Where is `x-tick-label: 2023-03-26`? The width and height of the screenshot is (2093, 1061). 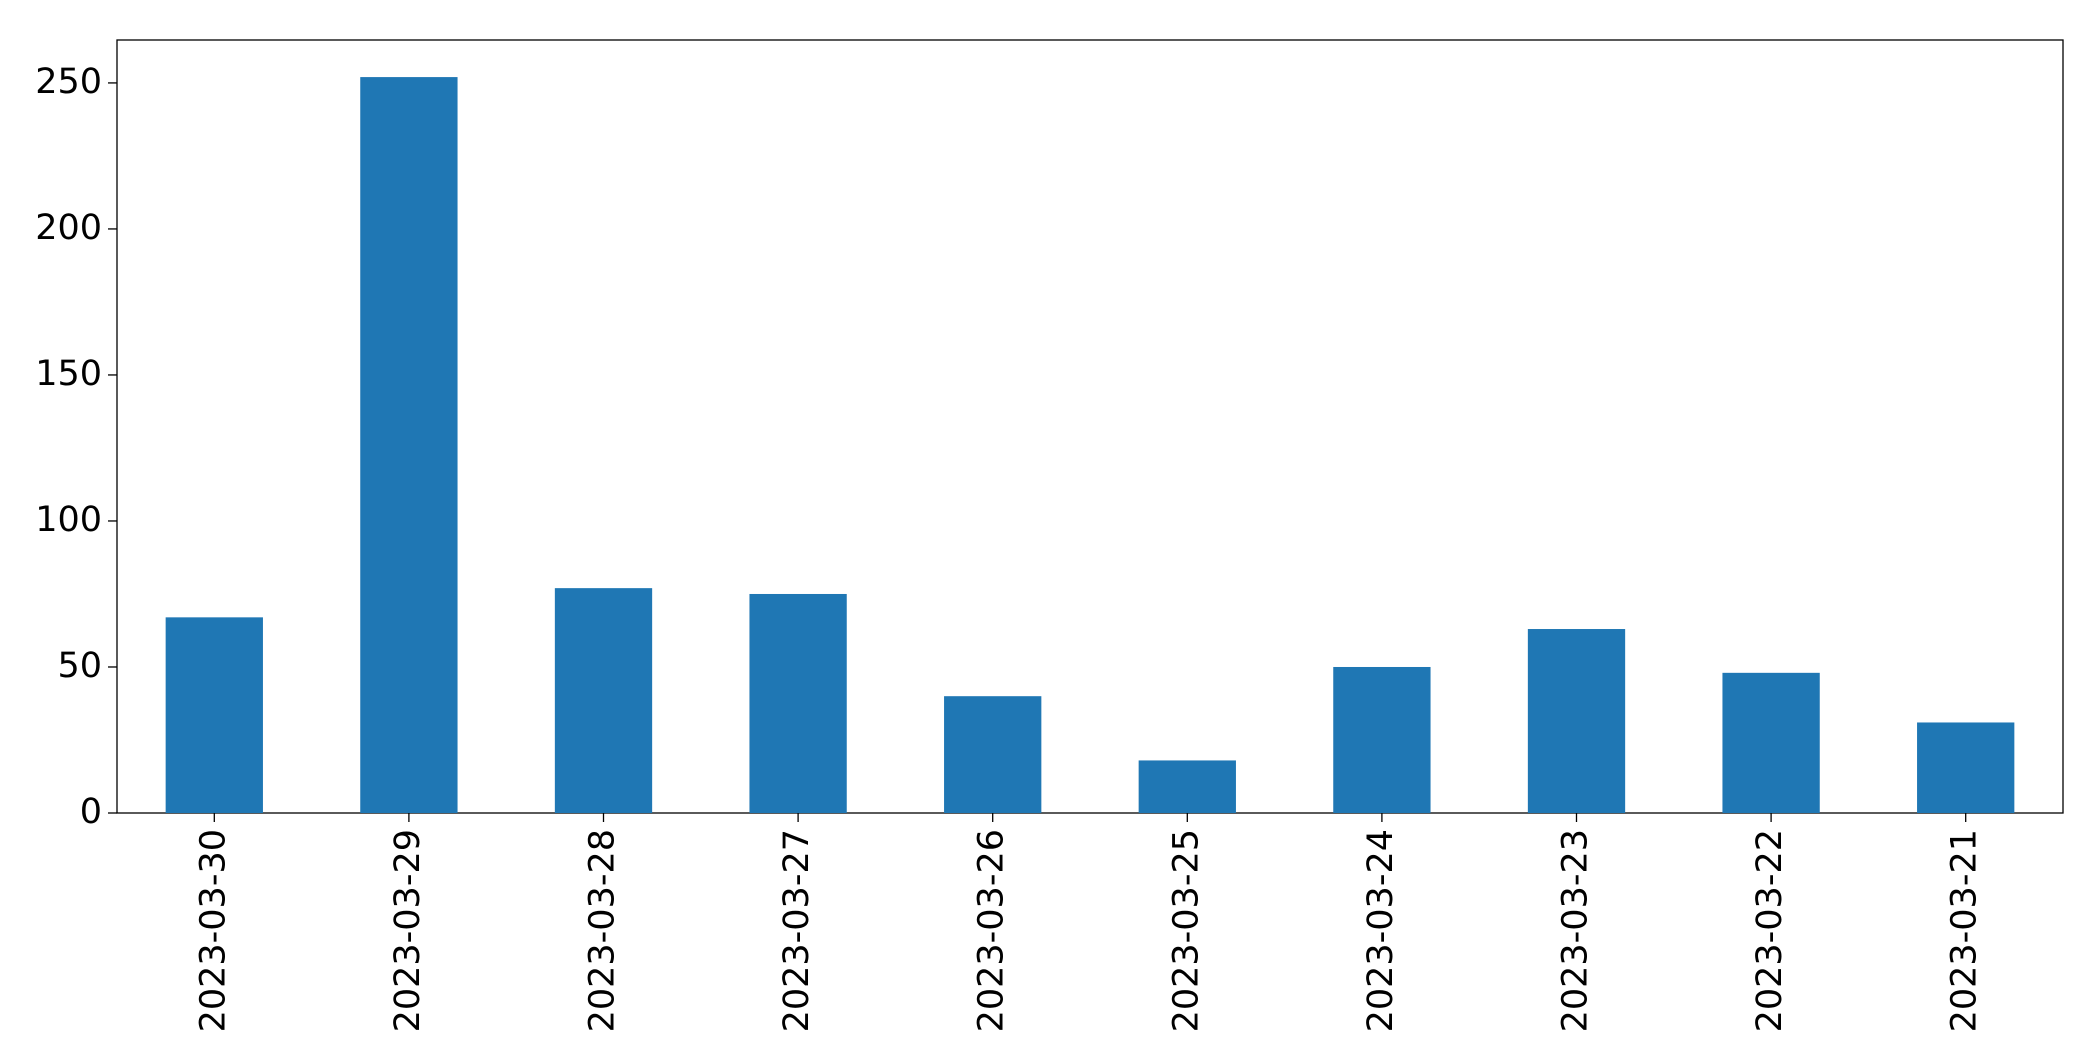
x-tick-label: 2023-03-26 is located at coordinates (992, 930).